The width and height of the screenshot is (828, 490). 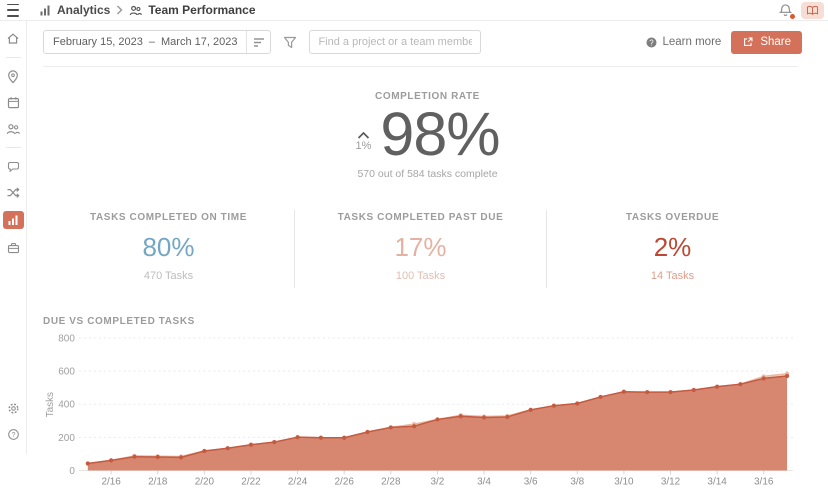 What do you see at coordinates (717, 481) in the screenshot?
I see `svg-text: 3/14` at bounding box center [717, 481].